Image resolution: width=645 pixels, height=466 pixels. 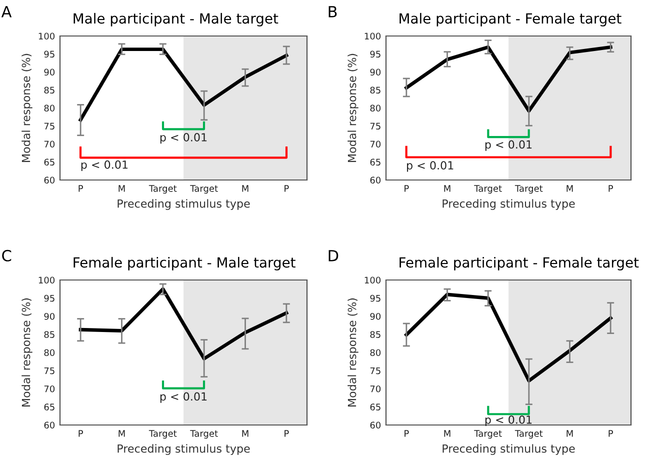 I want to click on chart-title: Male participant - Male target, so click(x=176, y=19).